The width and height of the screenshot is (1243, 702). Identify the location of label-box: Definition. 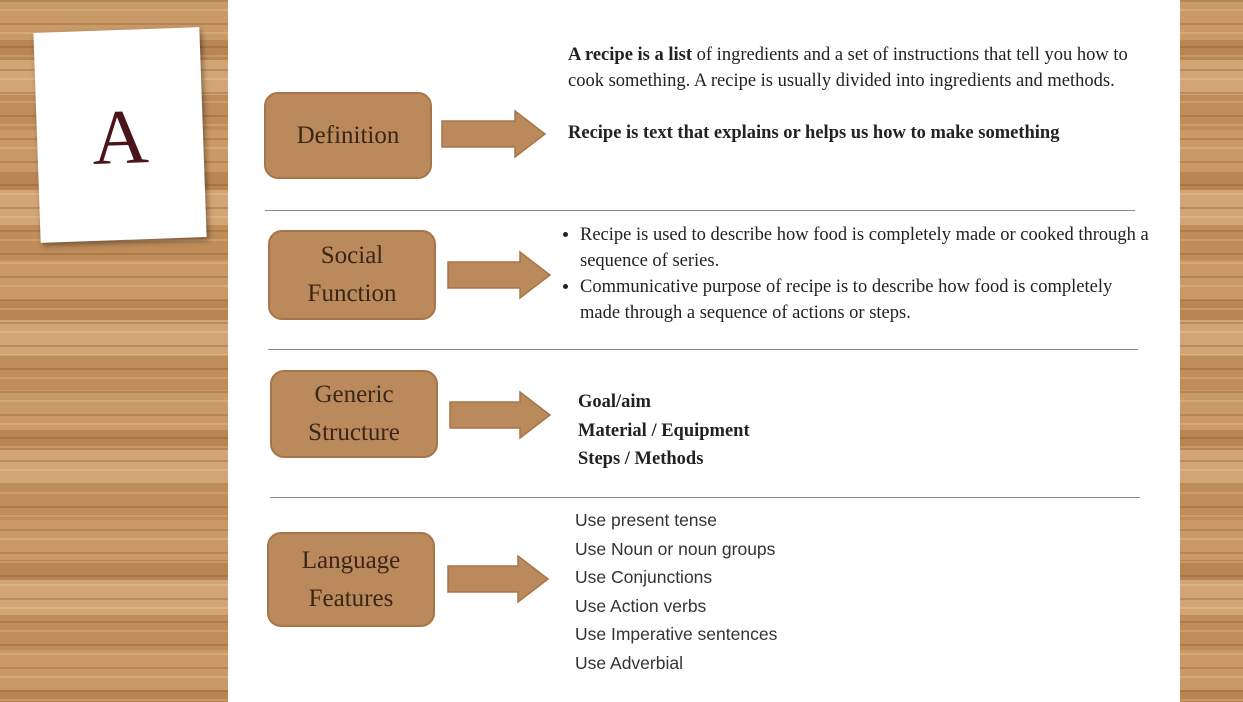
(348, 135).